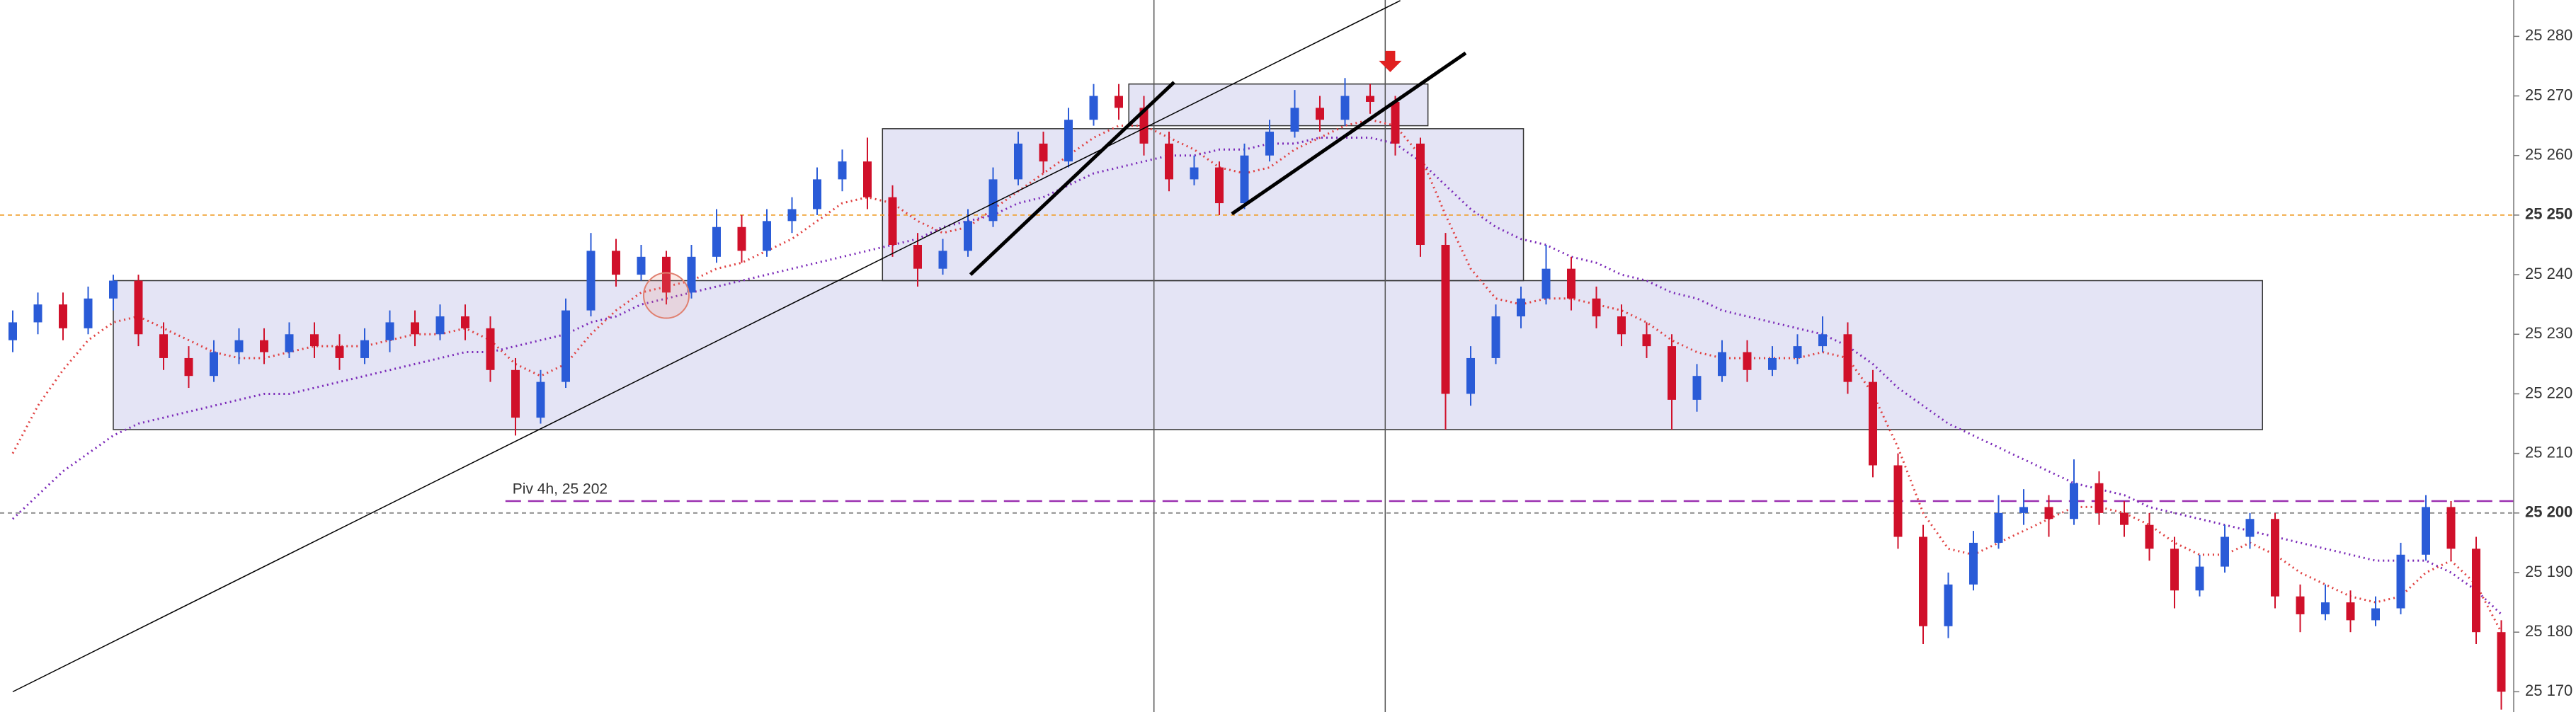  What do you see at coordinates (2548, 572) in the screenshot?
I see `y-tick-label: 25 190` at bounding box center [2548, 572].